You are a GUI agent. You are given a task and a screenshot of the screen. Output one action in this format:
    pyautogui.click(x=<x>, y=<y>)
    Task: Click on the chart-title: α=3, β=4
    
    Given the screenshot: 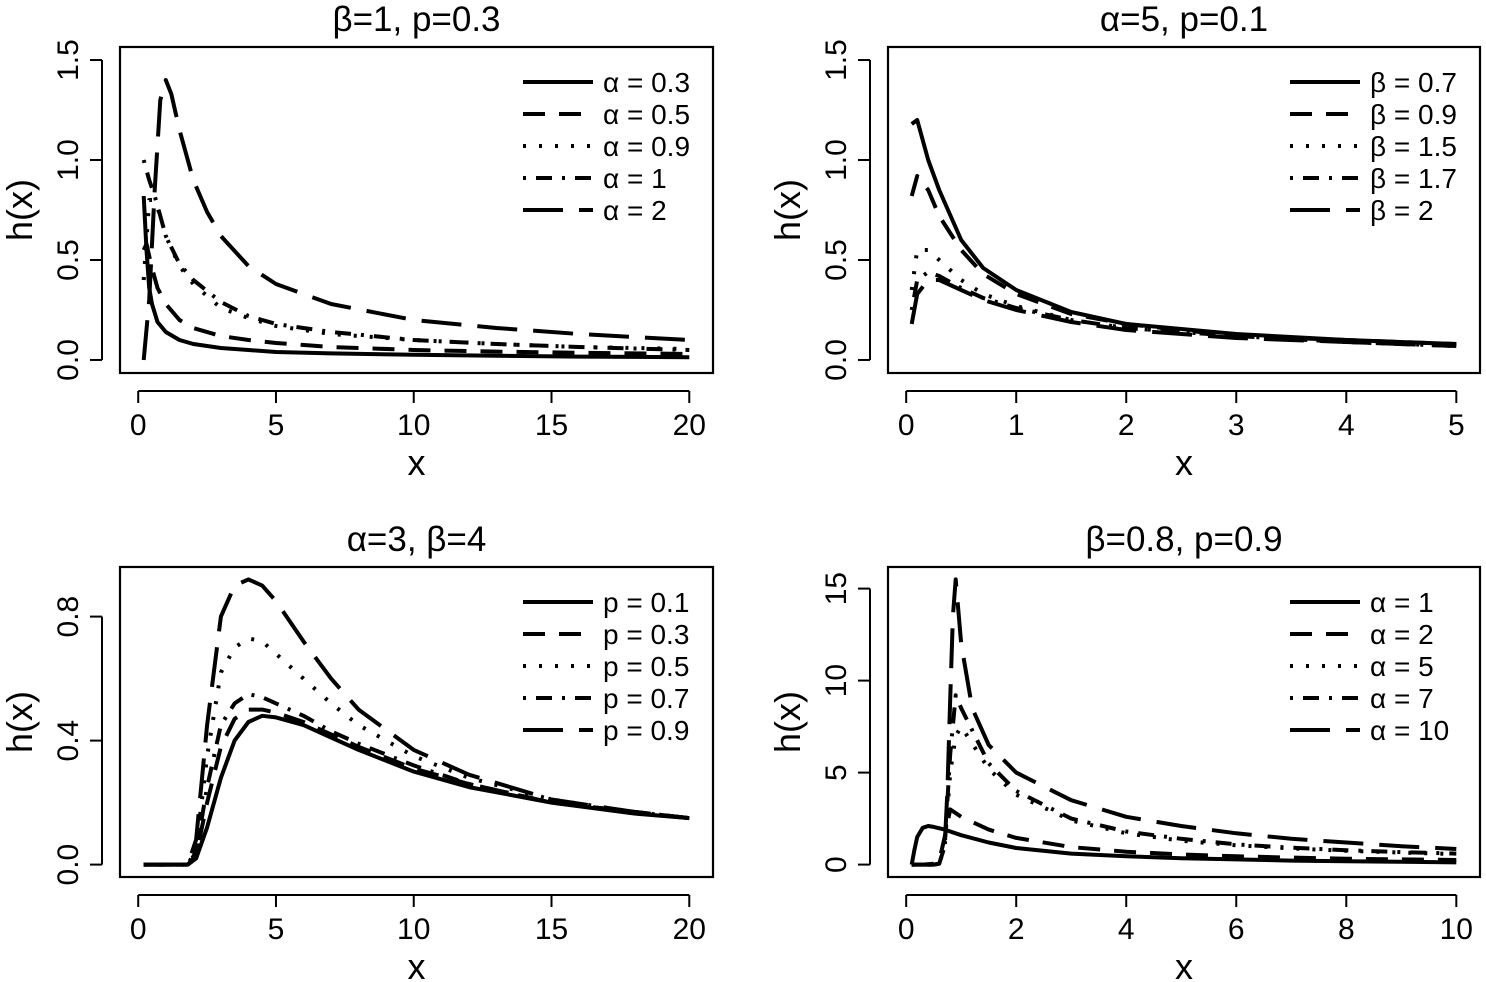 What is the action you would take?
    pyautogui.click(x=417, y=539)
    